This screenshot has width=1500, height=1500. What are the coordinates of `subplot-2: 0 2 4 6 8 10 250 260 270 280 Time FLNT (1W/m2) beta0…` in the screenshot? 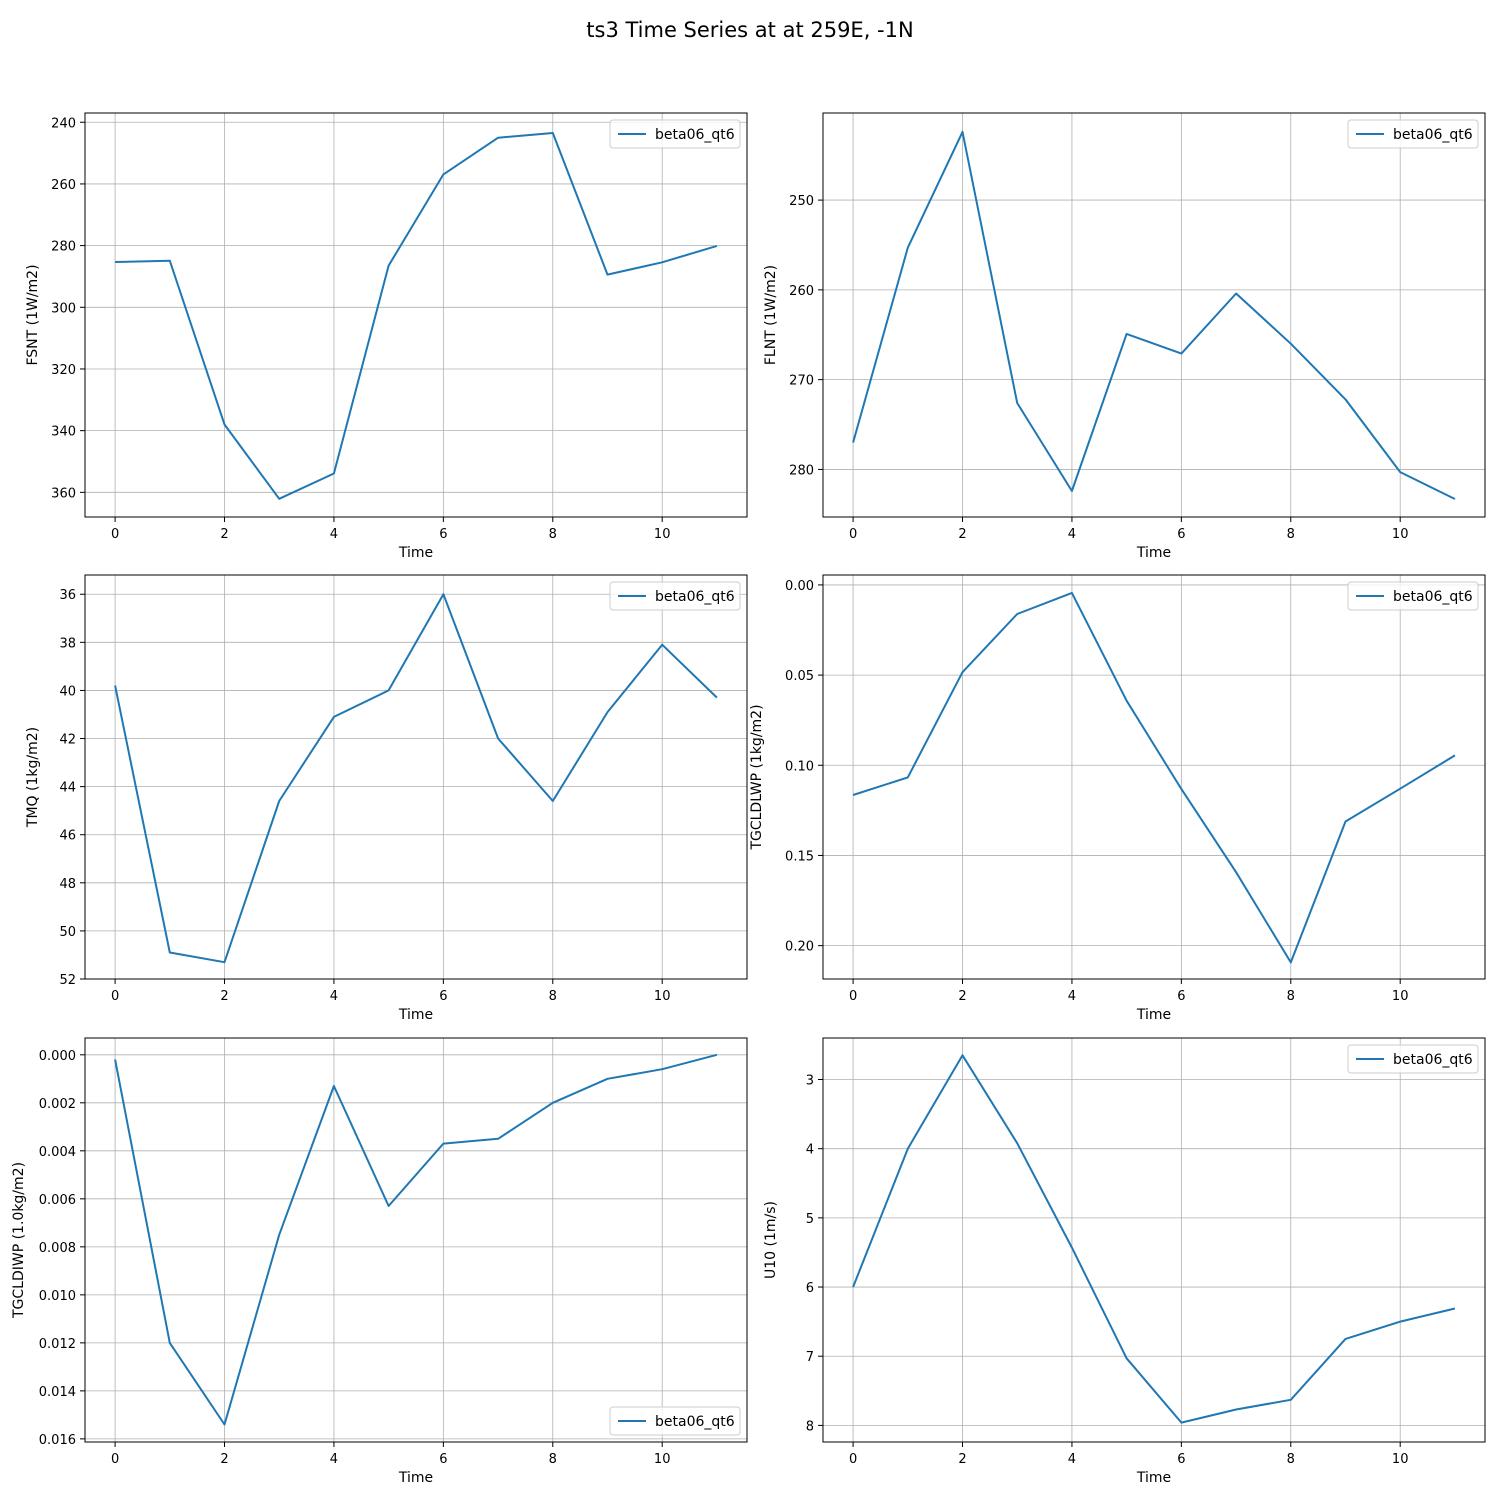 It's located at (1124, 336).